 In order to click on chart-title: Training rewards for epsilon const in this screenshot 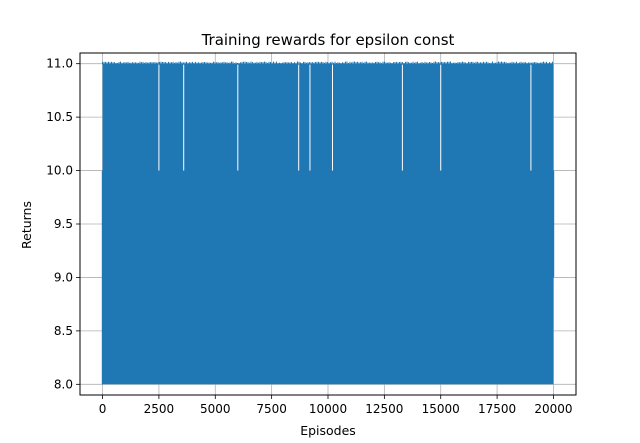, I will do `click(328, 40)`.